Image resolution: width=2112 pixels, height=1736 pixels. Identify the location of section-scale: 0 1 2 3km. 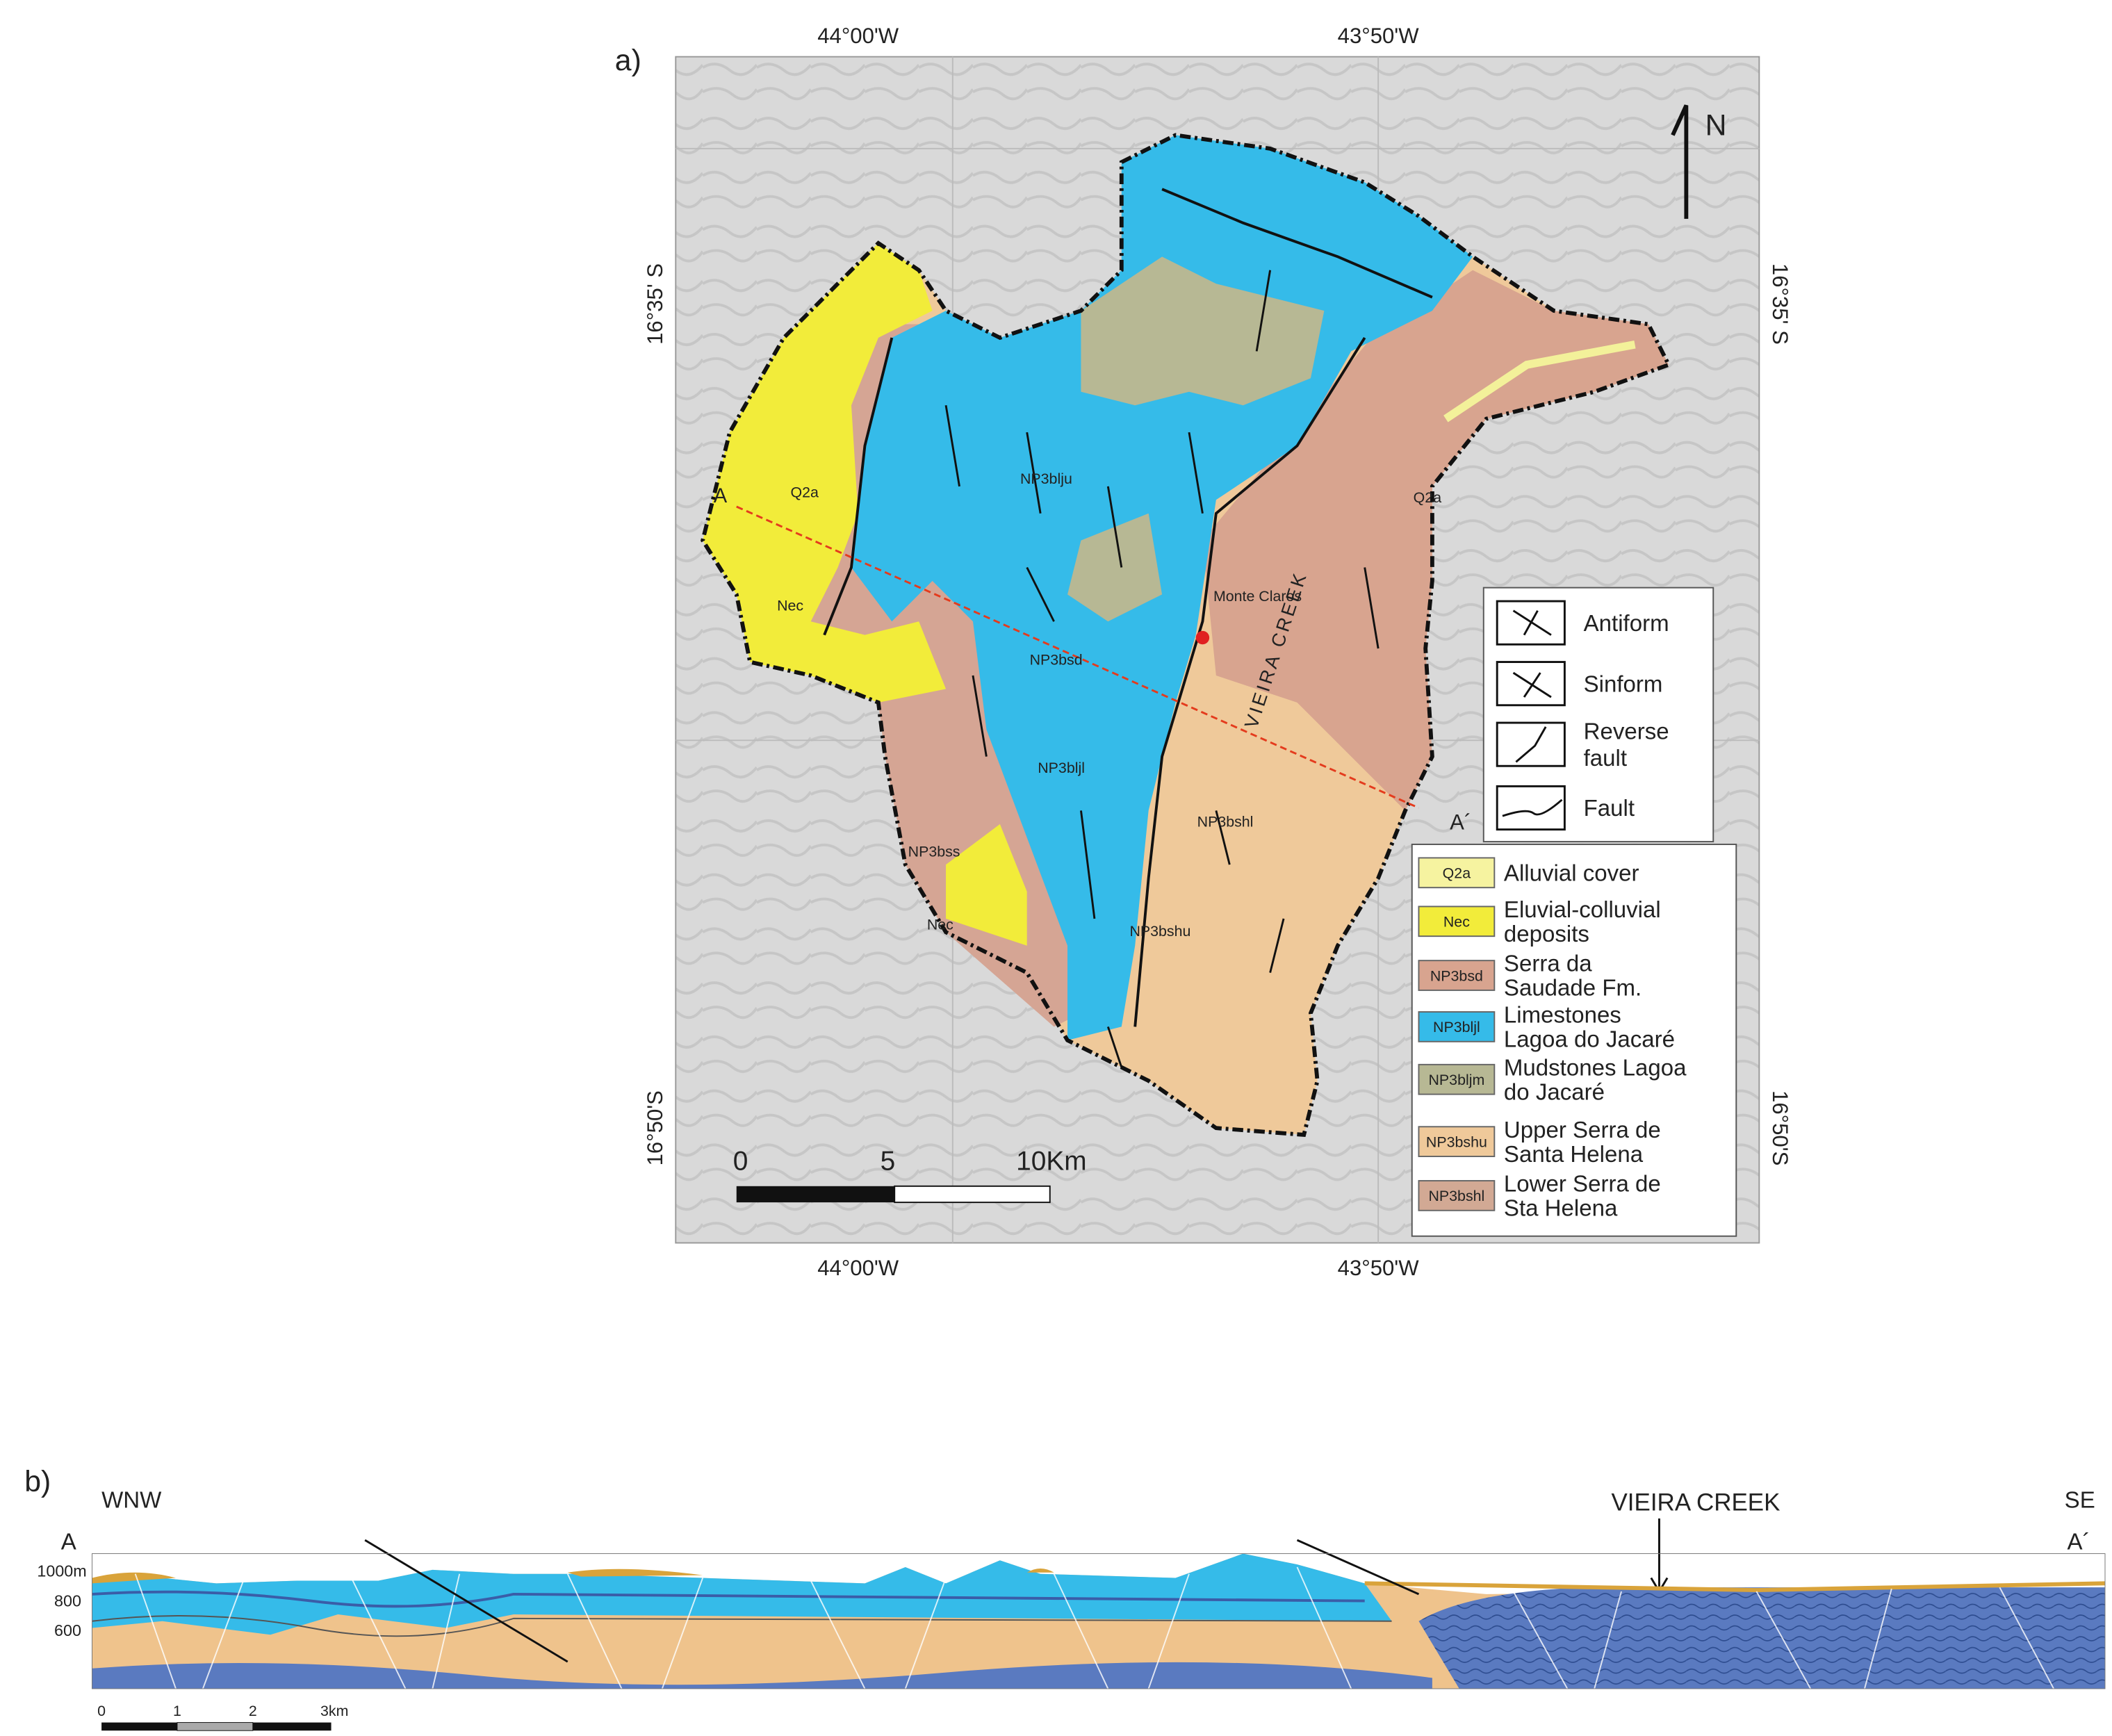
(222, 1717).